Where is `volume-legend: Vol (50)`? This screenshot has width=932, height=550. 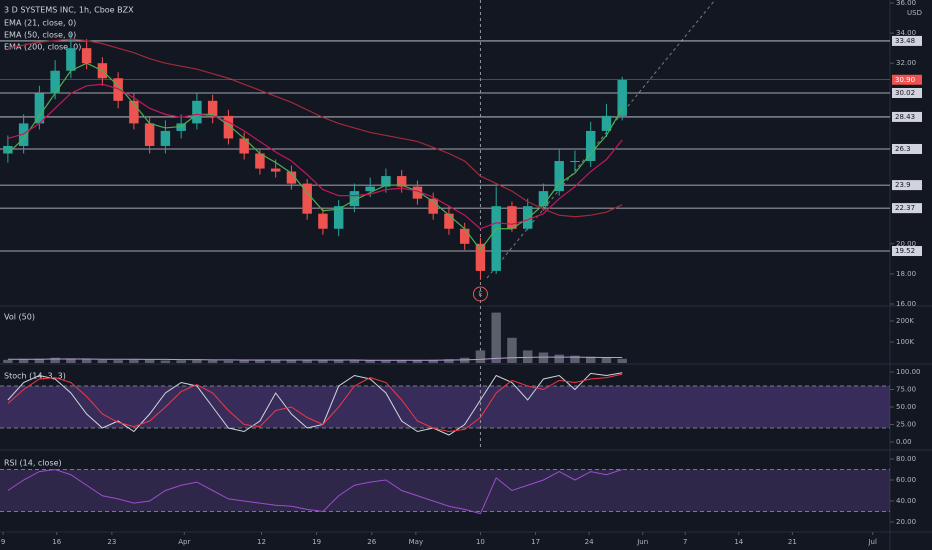
volume-legend: Vol (50) is located at coordinates (19, 317).